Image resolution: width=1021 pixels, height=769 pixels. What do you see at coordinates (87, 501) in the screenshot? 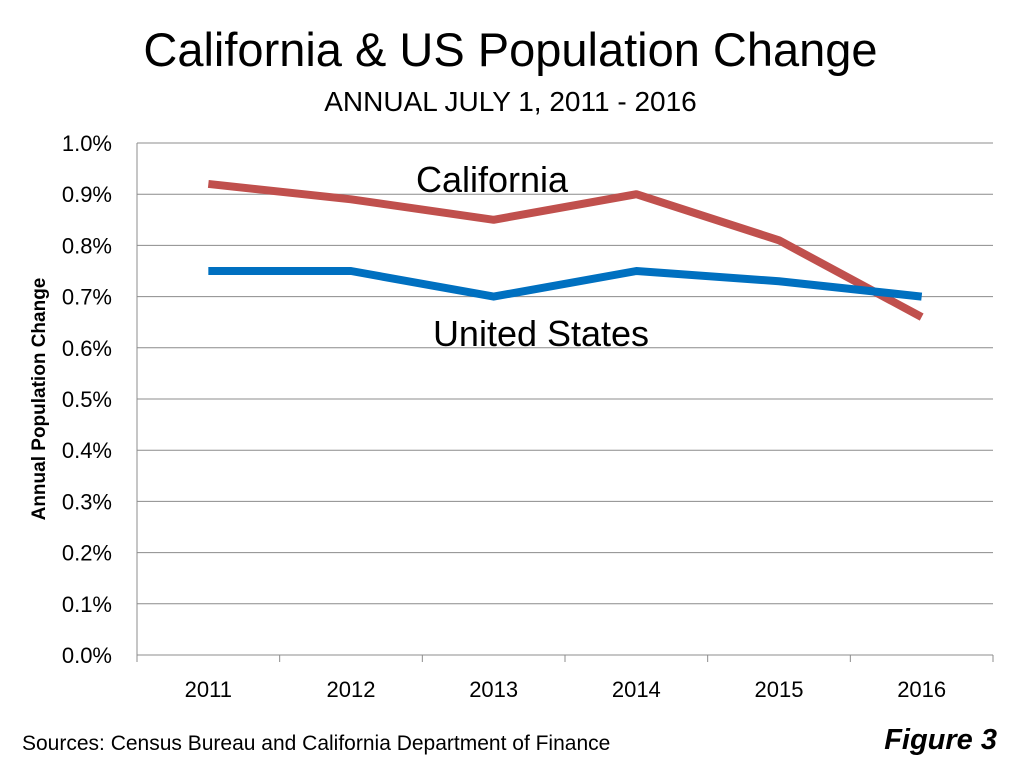
I see `y-tick-label: 0.3%` at bounding box center [87, 501].